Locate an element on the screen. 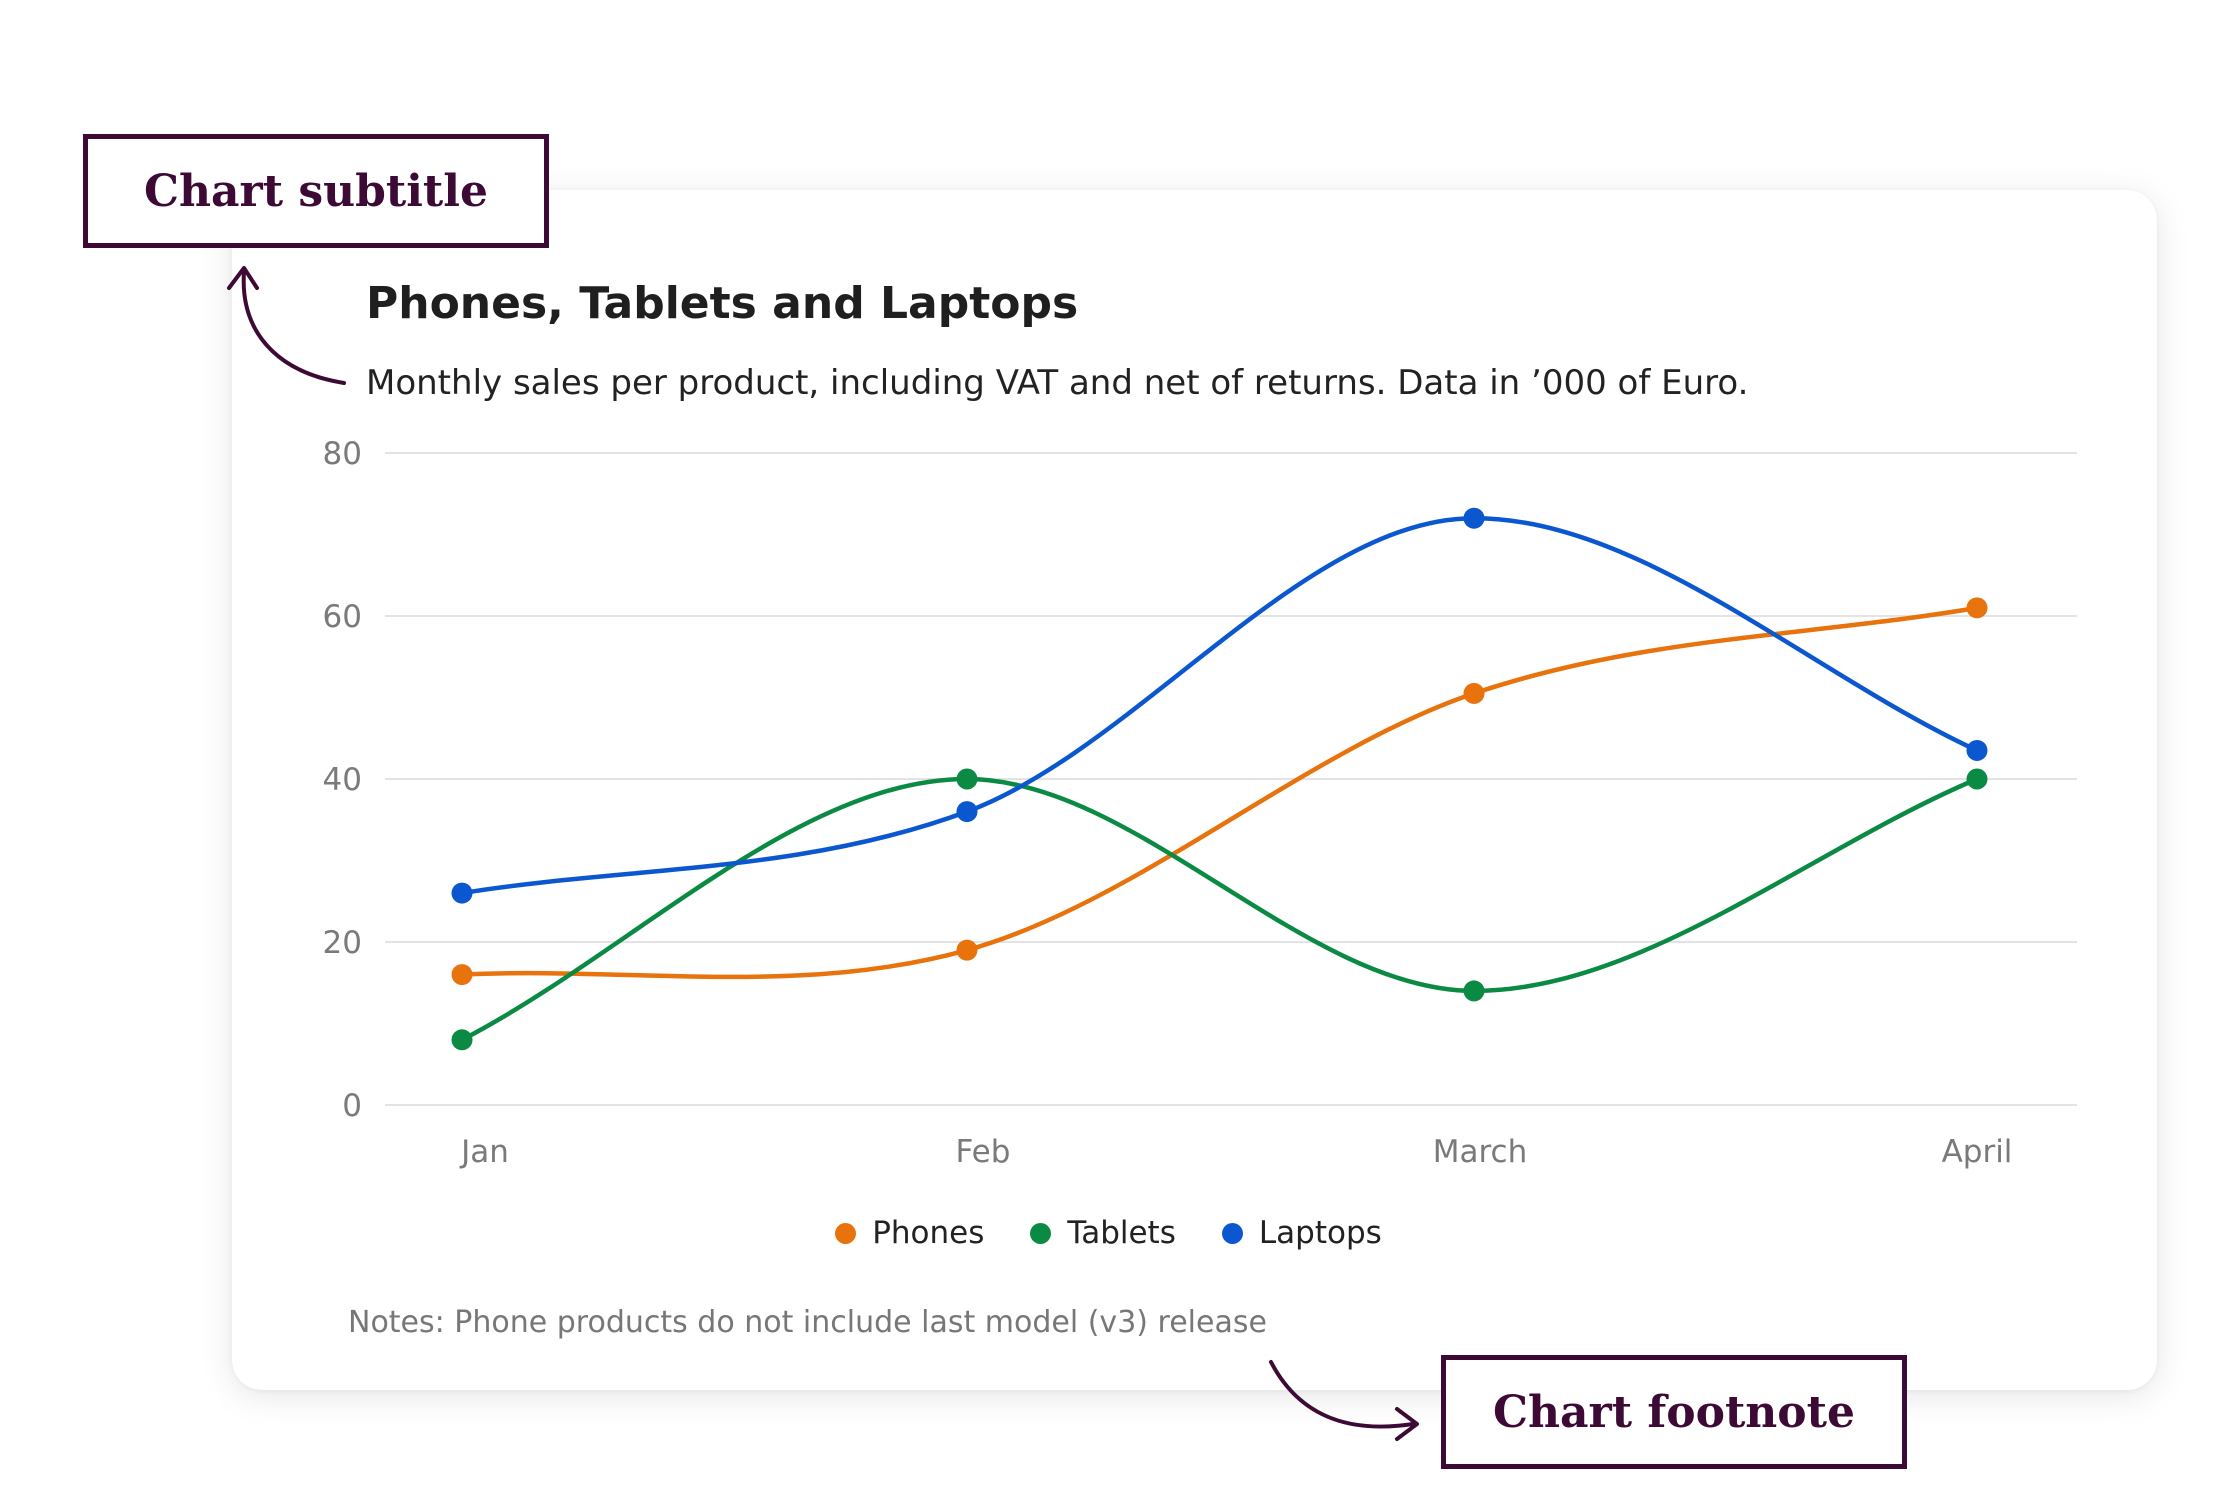 The image size is (2217, 1508). y-tick-label: 0 is located at coordinates (352, 1106).